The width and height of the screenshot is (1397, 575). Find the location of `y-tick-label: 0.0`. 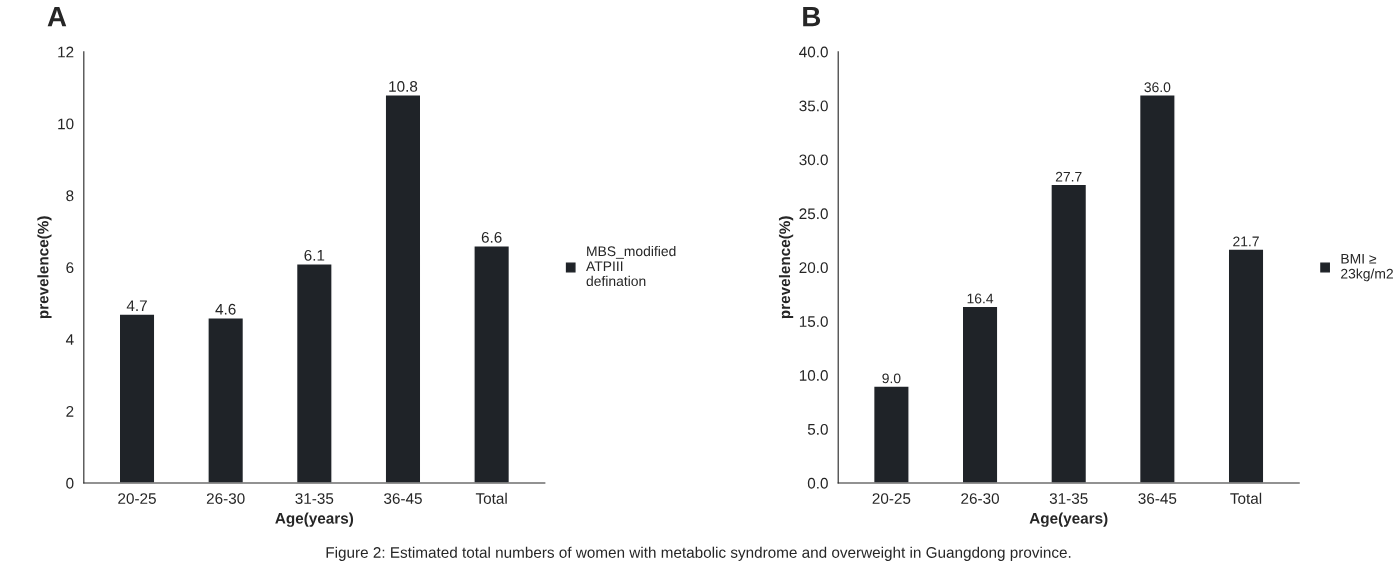

y-tick-label: 0.0 is located at coordinates (817, 483).